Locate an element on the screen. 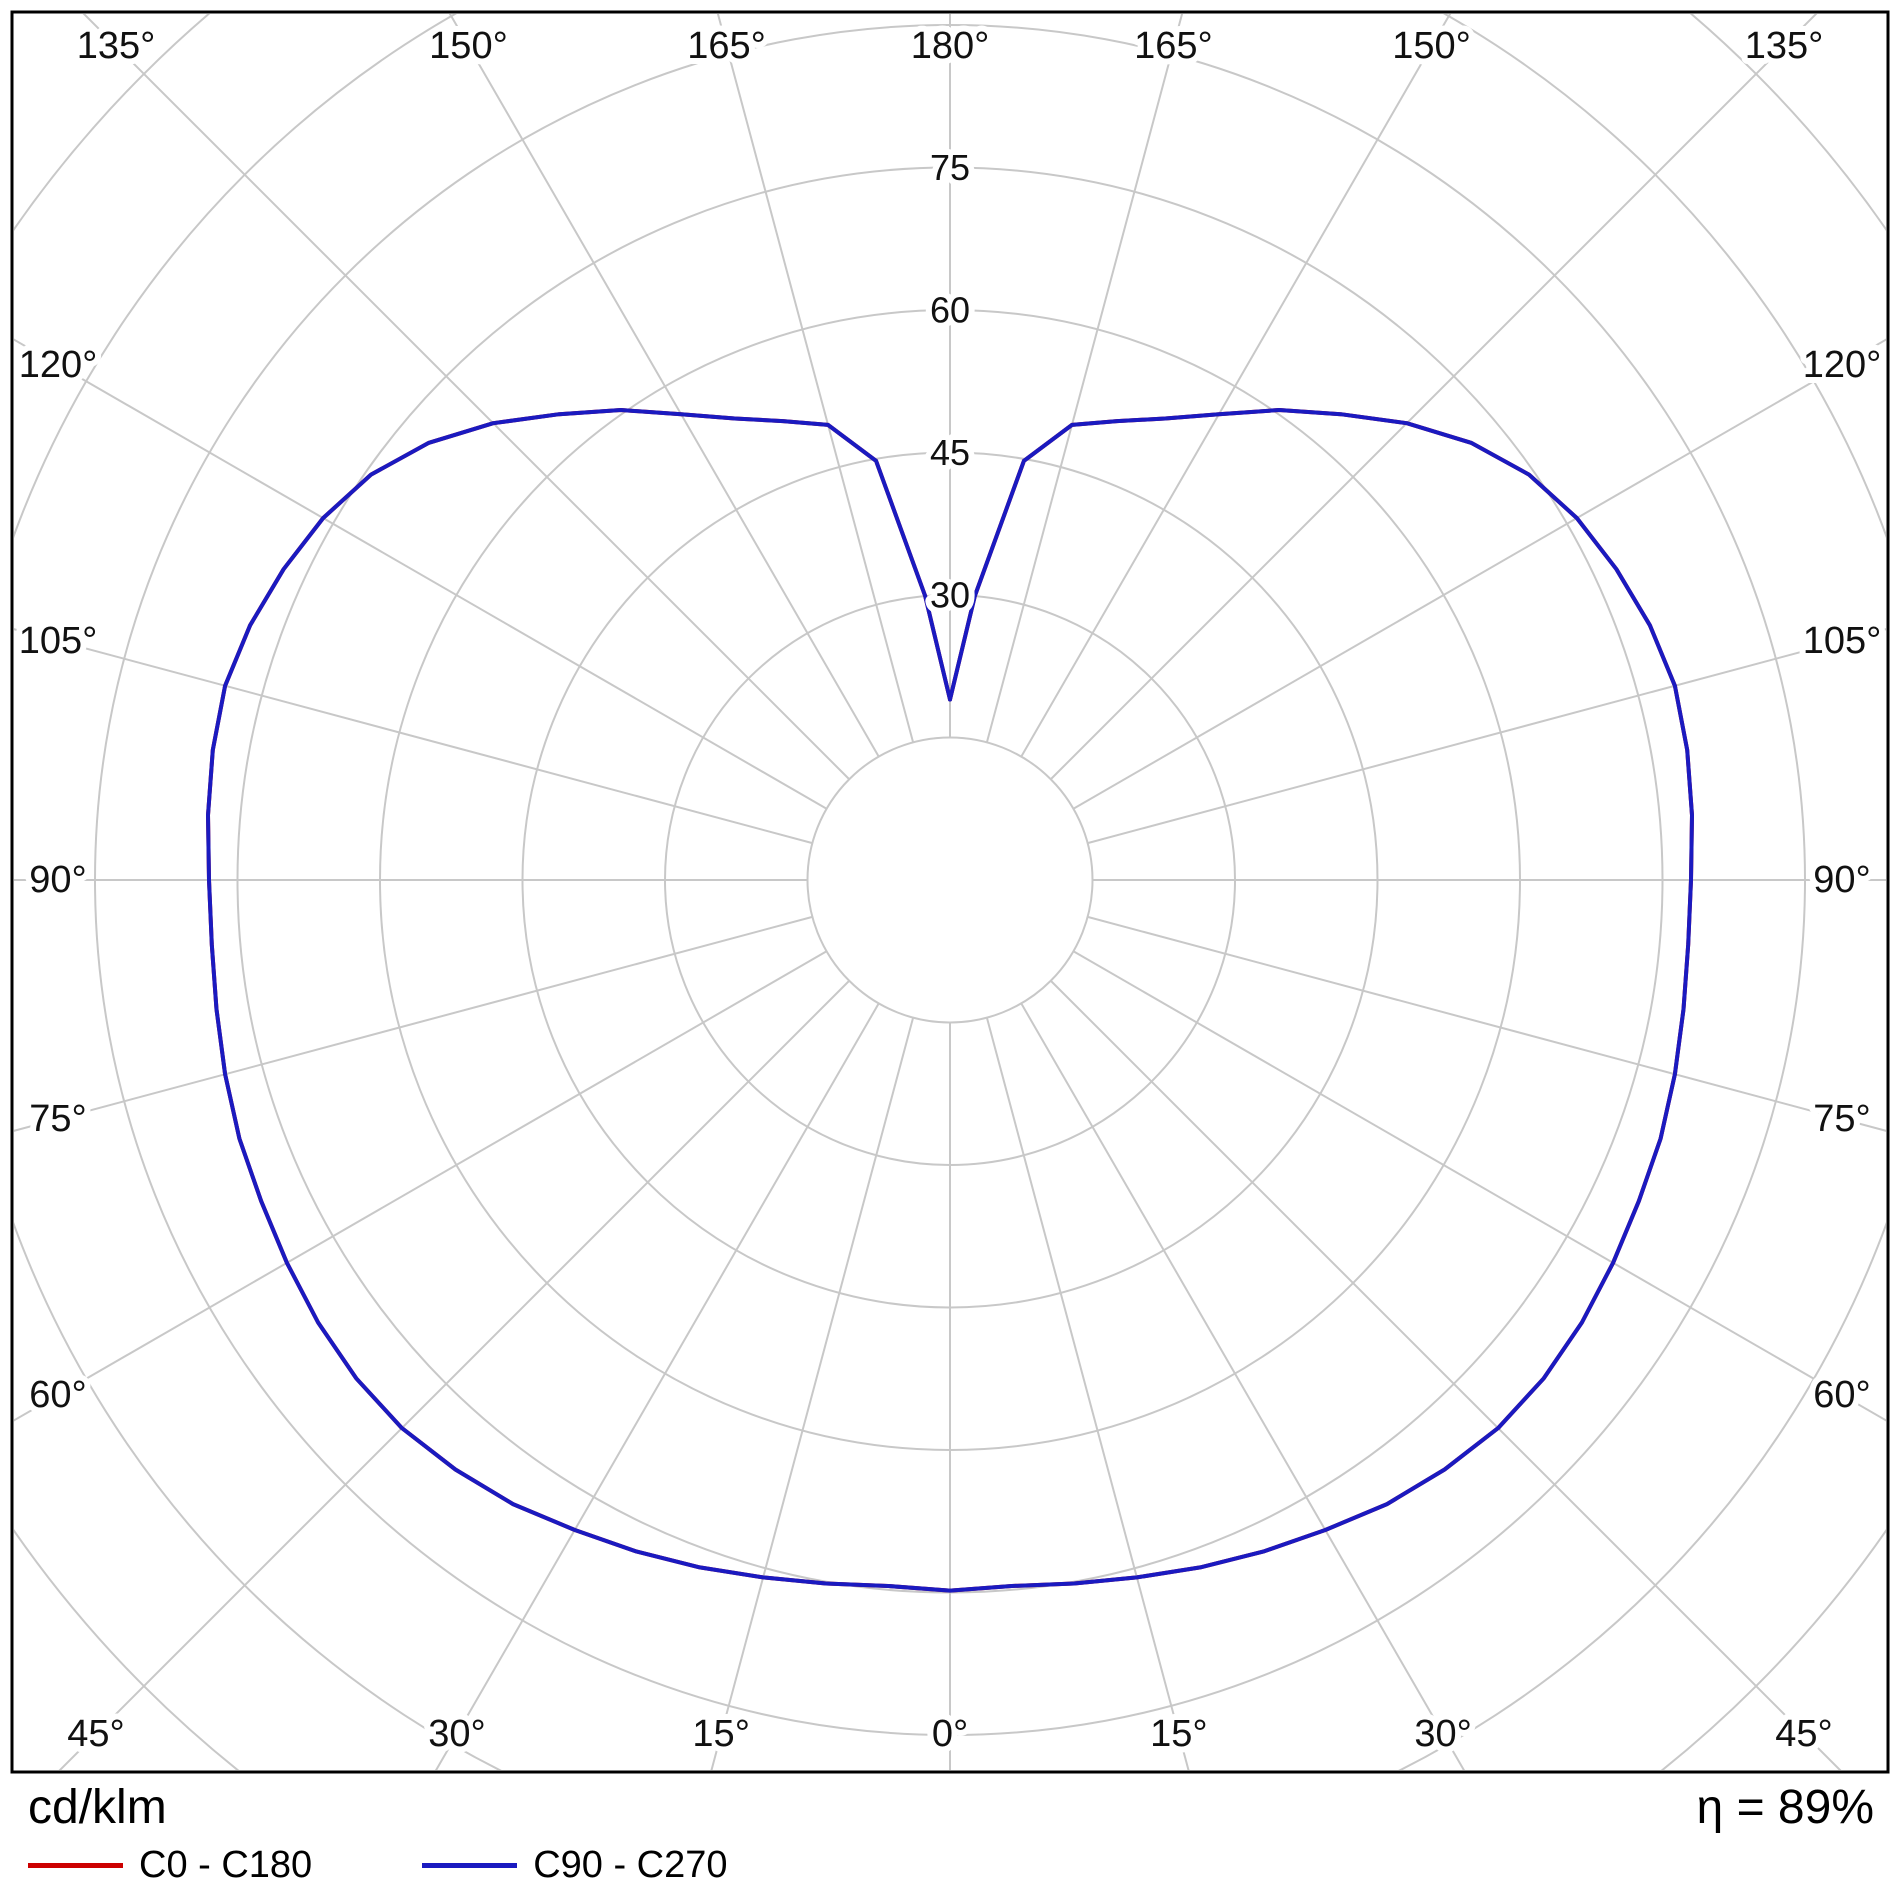 This screenshot has width=1900, height=1900. efficiency-label: η = 89% is located at coordinates (1785, 1807).